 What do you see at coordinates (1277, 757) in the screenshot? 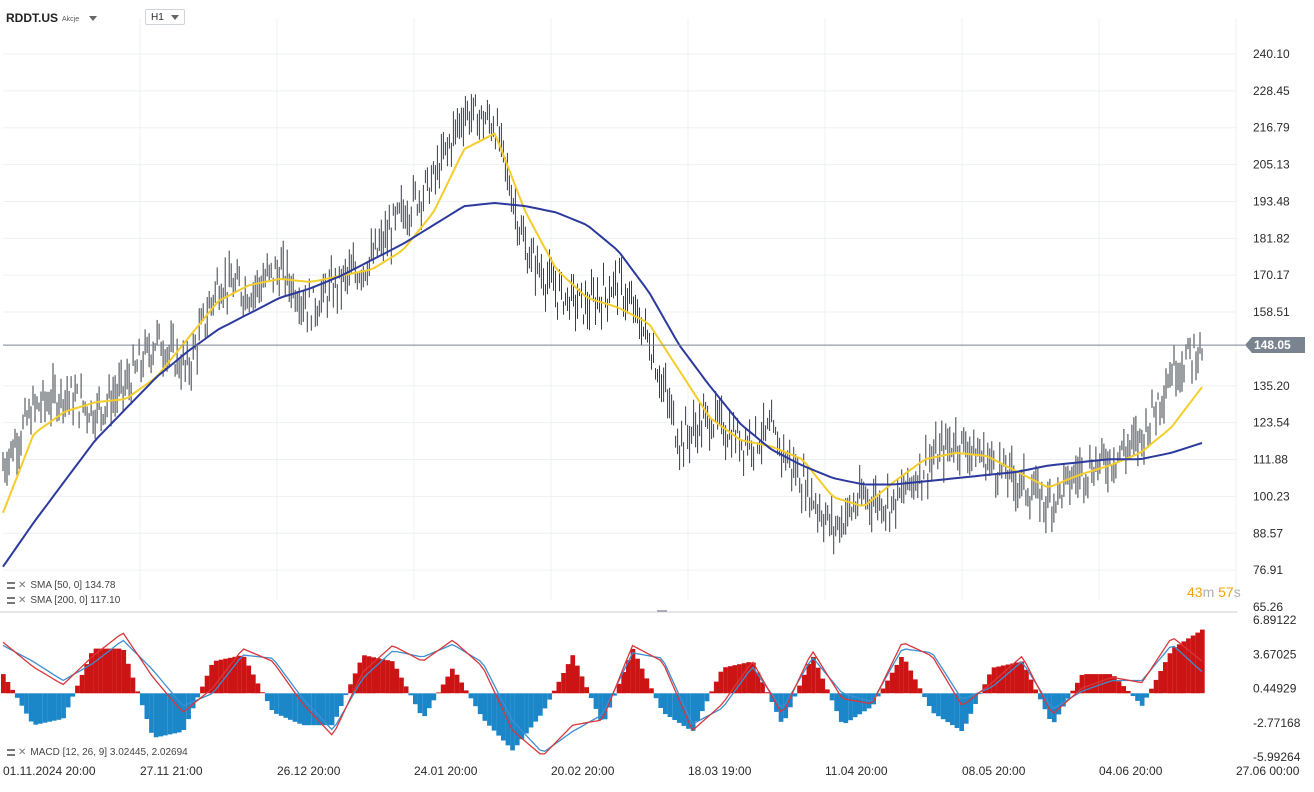
I see `macd-y-tick-label: -5.99264` at bounding box center [1277, 757].